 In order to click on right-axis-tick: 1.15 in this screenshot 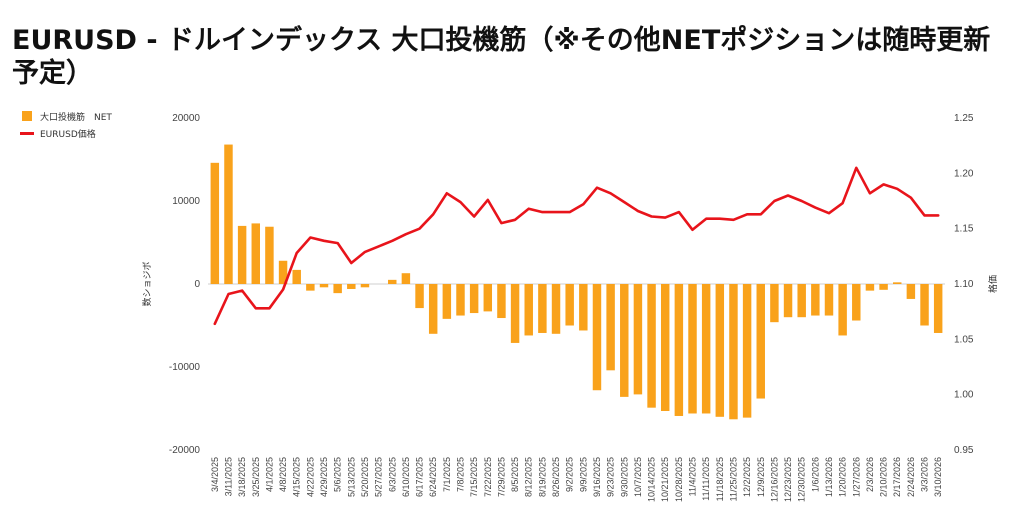, I will do `click(964, 229)`.